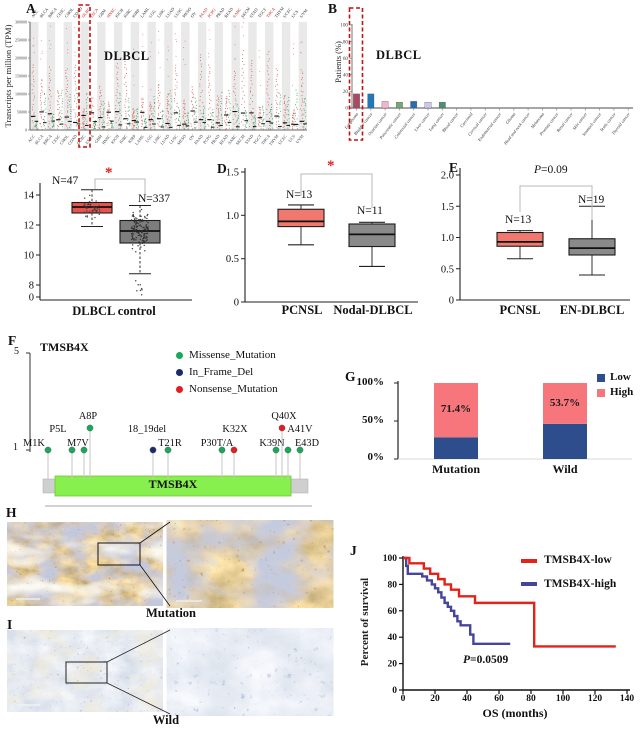 This screenshot has width=640, height=731. I want to click on panel-g-bar1-label: Mutation, so click(456, 469).